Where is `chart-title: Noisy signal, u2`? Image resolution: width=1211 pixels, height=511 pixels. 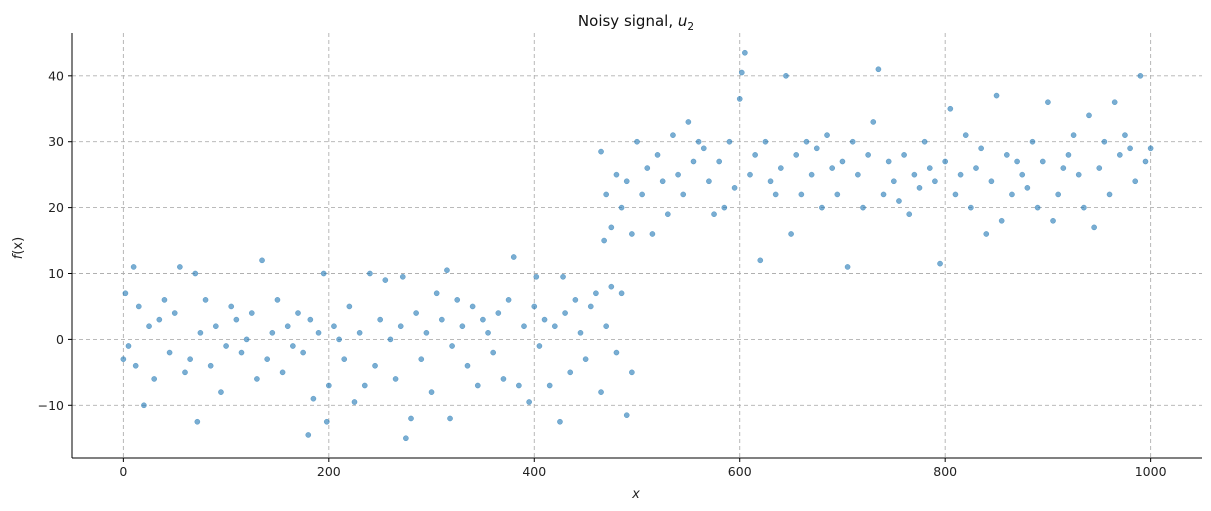 chart-title: Noisy signal, u2 is located at coordinates (636, 22).